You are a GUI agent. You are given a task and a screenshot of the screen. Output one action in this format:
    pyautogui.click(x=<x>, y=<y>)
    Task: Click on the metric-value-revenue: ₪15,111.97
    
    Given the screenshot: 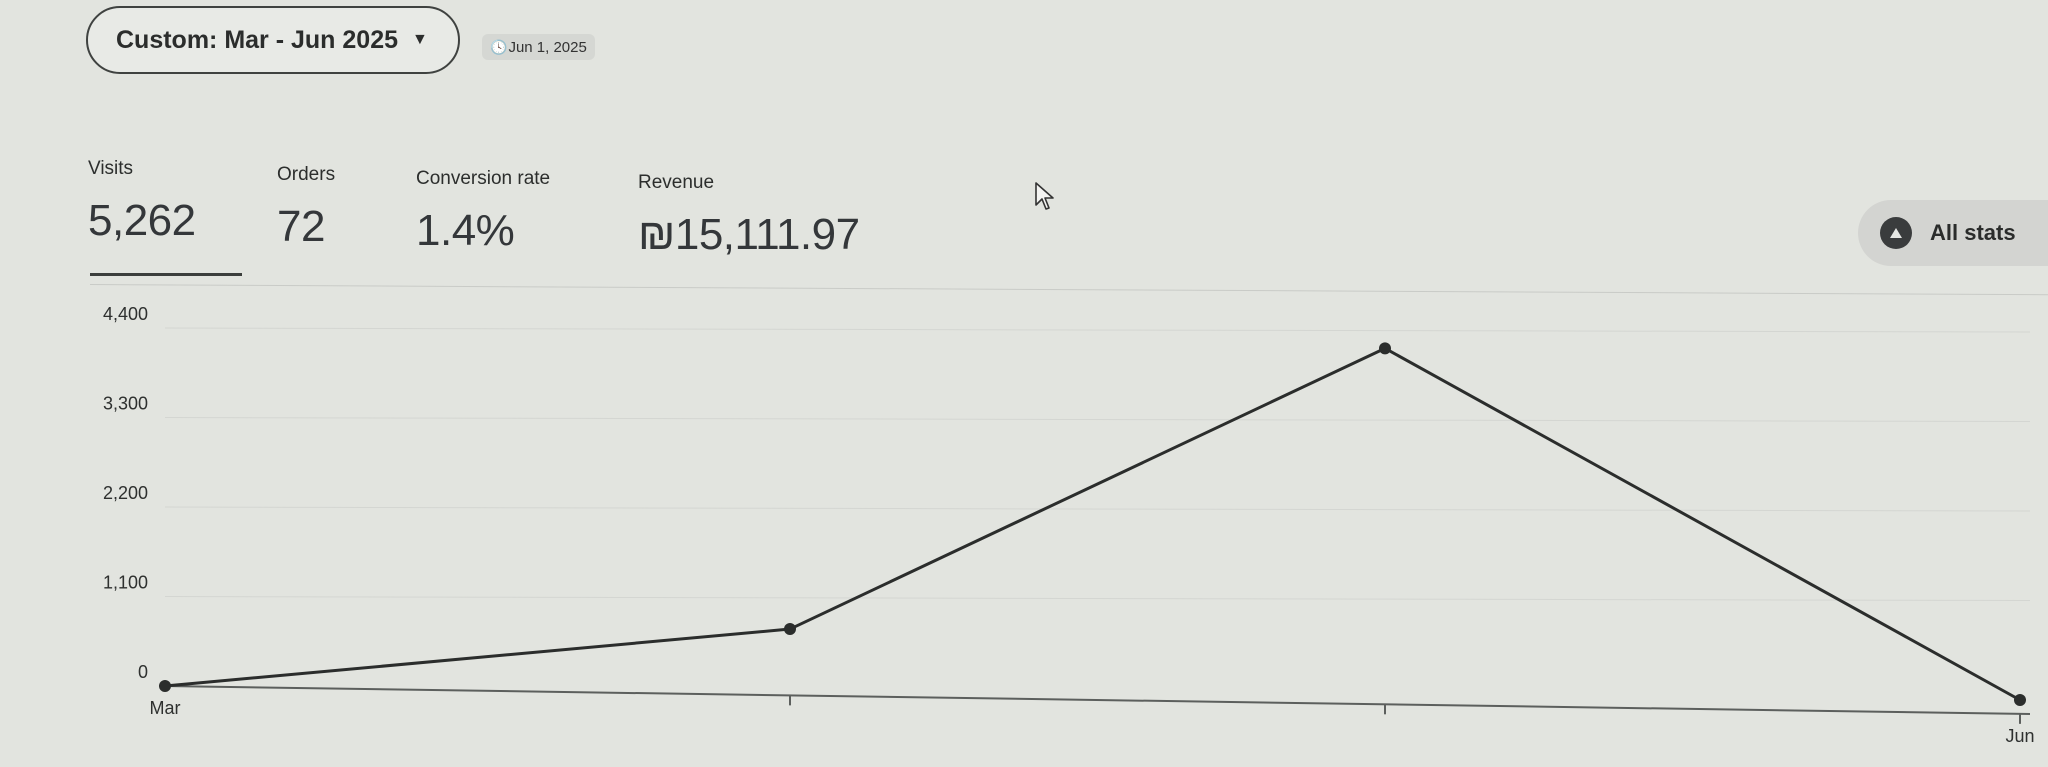 What is the action you would take?
    pyautogui.click(x=749, y=234)
    